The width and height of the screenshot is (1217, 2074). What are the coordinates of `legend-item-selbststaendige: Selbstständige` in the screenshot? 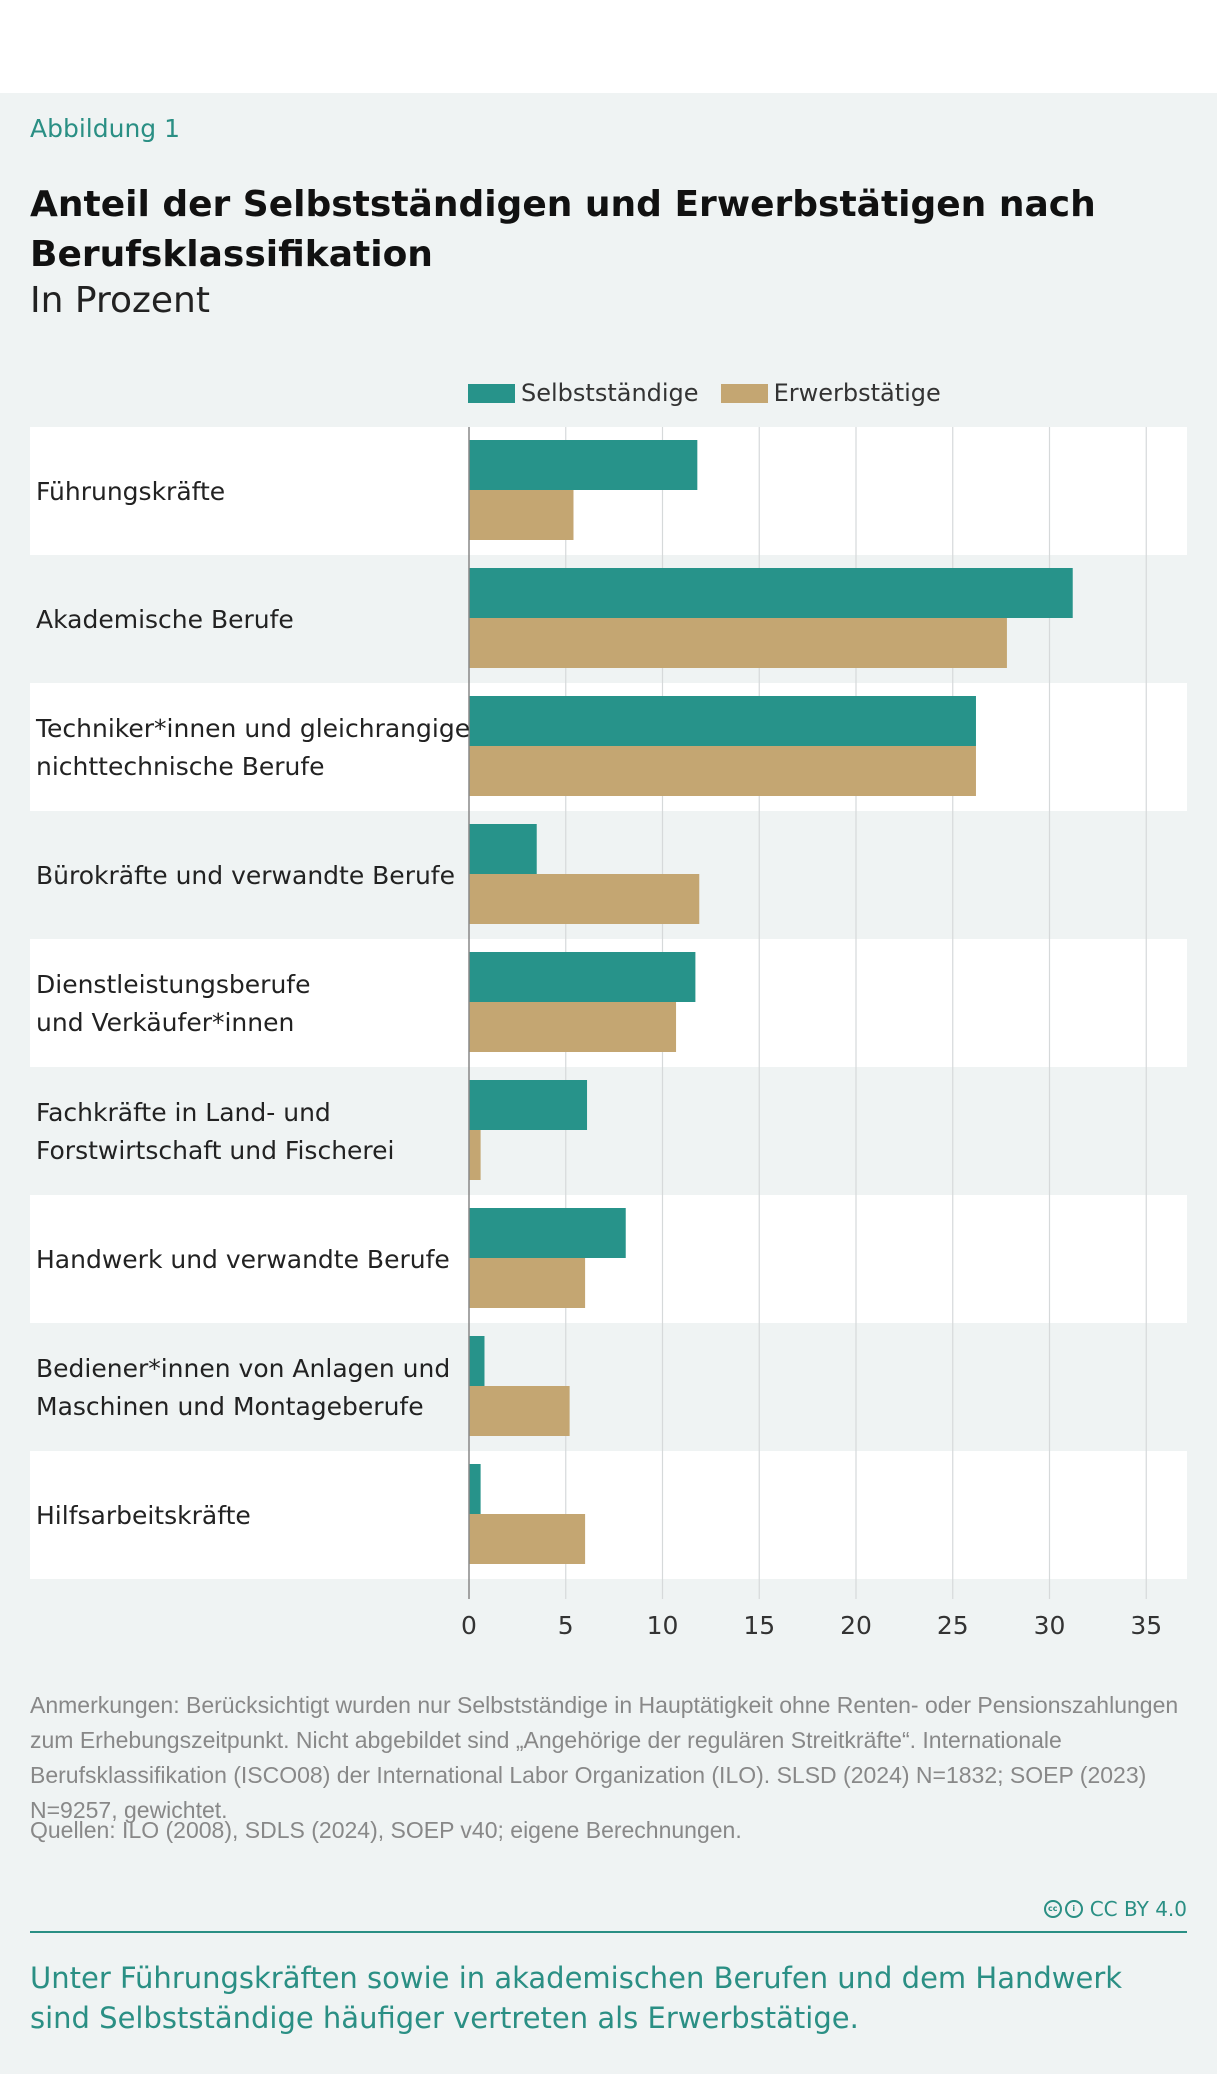 It's located at (583, 393).